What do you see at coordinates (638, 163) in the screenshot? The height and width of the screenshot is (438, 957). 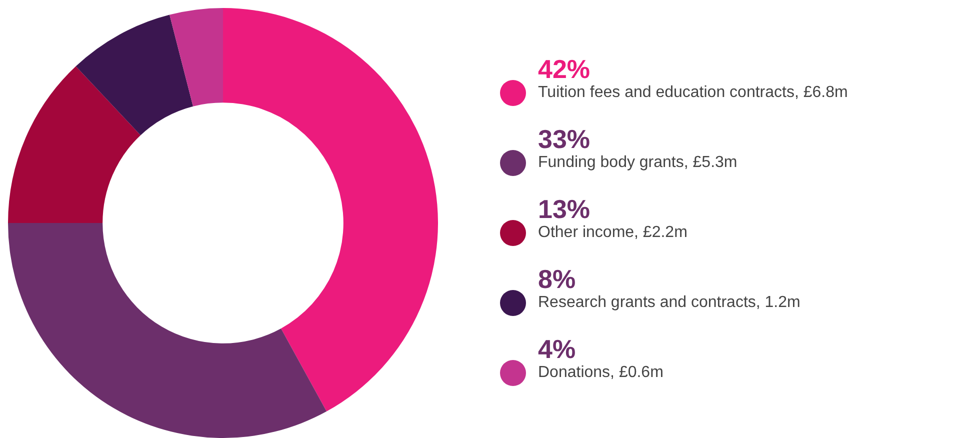 I see `legend-label: Funding body grants, £5.3m` at bounding box center [638, 163].